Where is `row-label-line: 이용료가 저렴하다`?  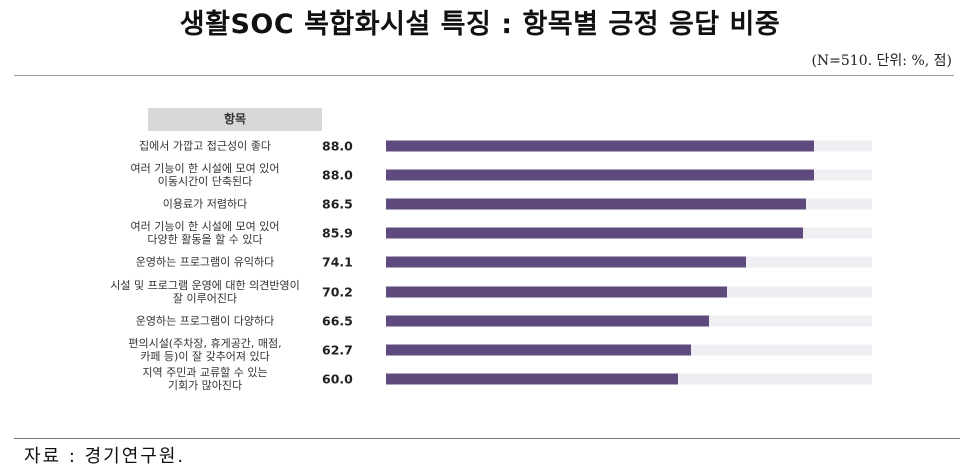 row-label-line: 이용료가 저렴하다 is located at coordinates (205, 204).